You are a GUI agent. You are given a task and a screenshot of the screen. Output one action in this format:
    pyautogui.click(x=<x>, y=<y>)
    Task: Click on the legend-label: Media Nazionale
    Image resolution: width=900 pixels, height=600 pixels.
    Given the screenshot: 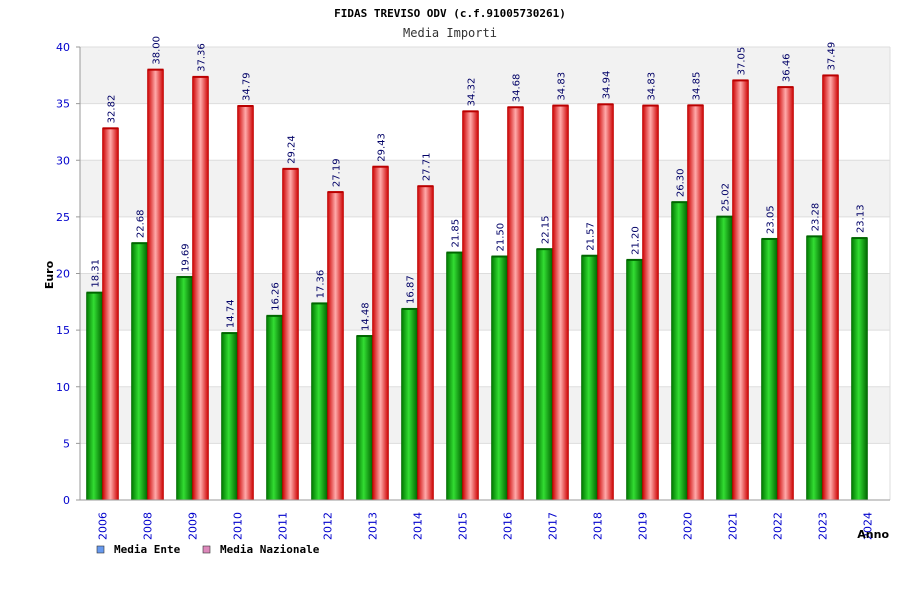 What is the action you would take?
    pyautogui.click(x=270, y=549)
    